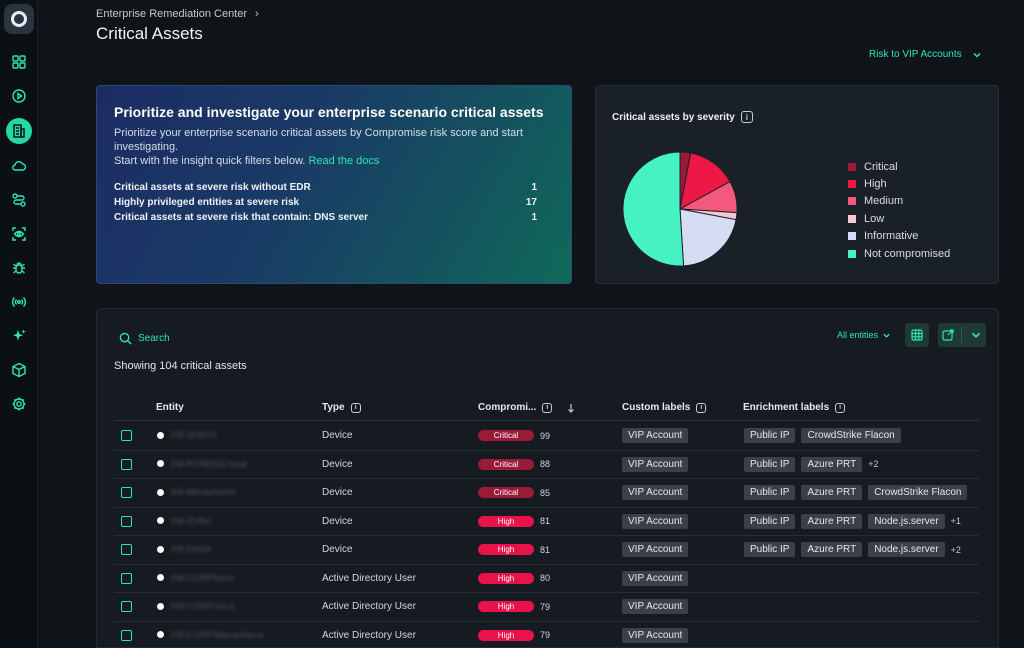 This screenshot has width=1024, height=648. I want to click on column-entity: Entity, so click(170, 407).